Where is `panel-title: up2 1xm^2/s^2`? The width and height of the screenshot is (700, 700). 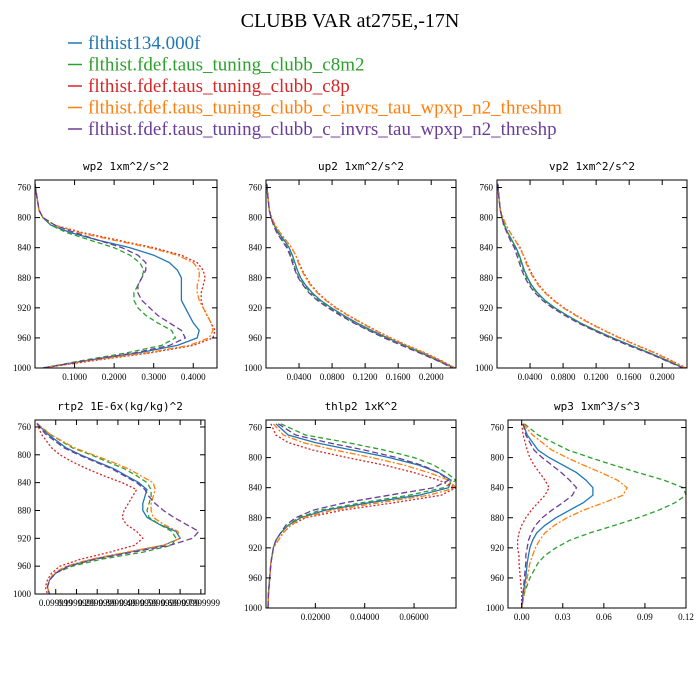 panel-title: up2 1xm^2/s^2 is located at coordinates (361, 166).